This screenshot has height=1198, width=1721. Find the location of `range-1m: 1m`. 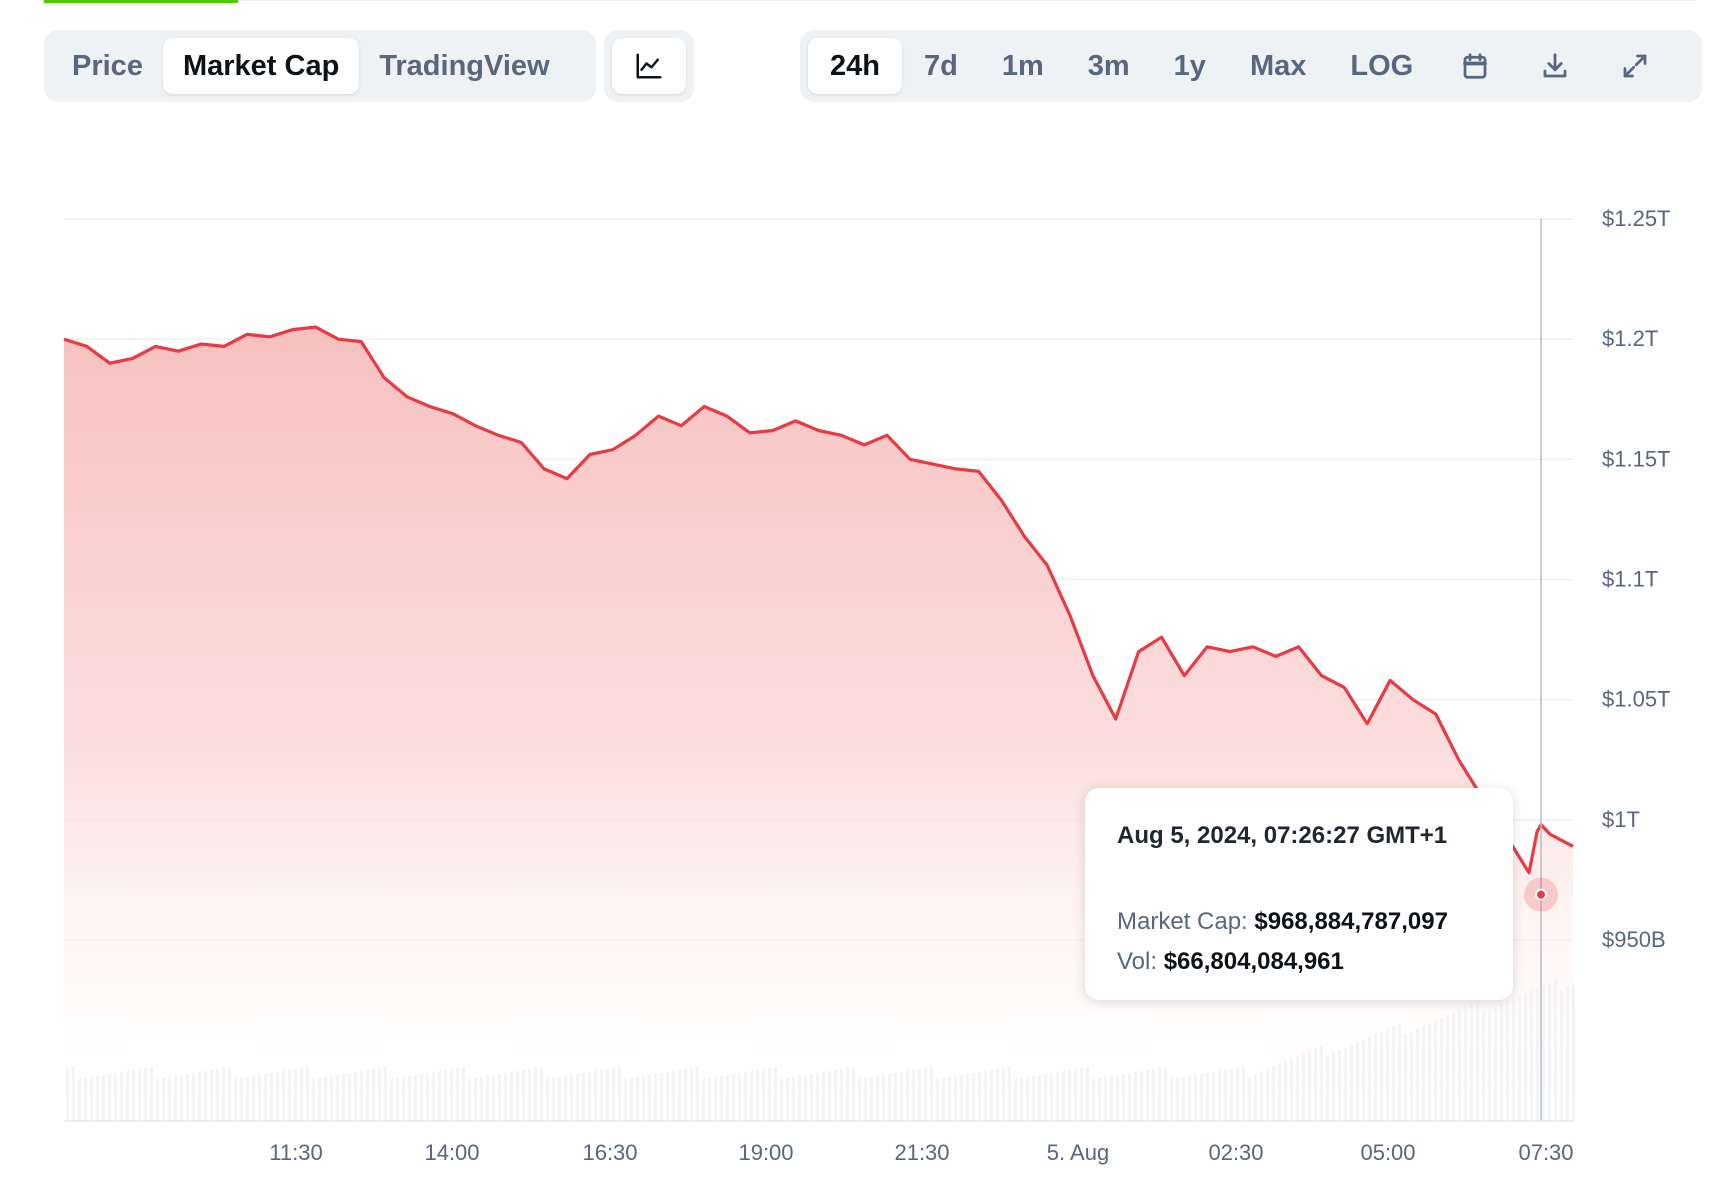

range-1m: 1m is located at coordinates (1022, 65).